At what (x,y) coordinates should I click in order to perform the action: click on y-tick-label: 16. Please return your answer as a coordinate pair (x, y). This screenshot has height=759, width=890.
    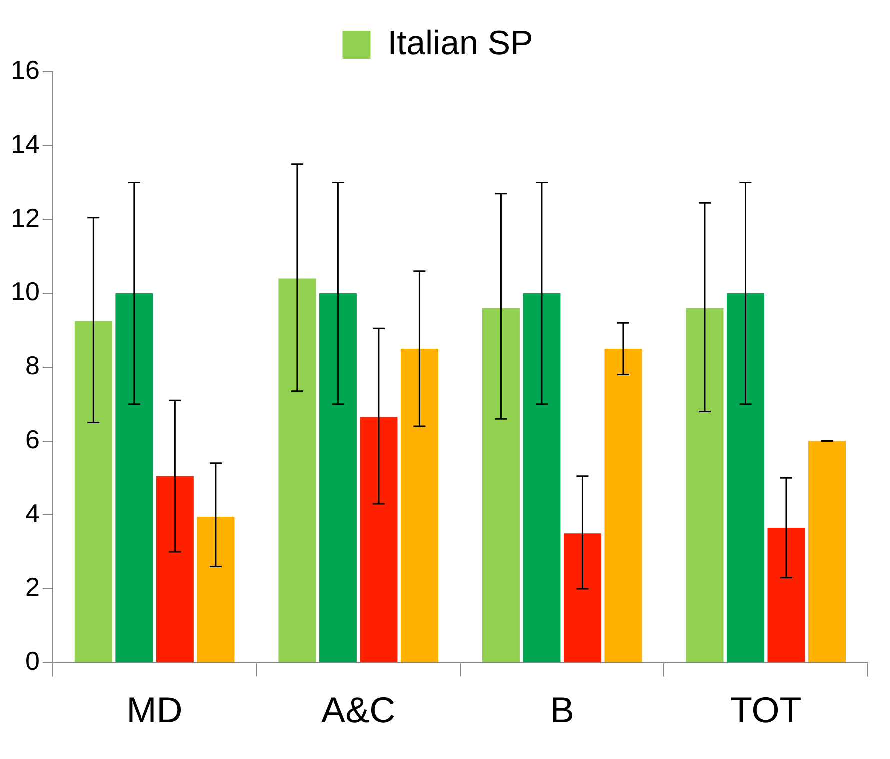
    Looking at the image, I should click on (25, 70).